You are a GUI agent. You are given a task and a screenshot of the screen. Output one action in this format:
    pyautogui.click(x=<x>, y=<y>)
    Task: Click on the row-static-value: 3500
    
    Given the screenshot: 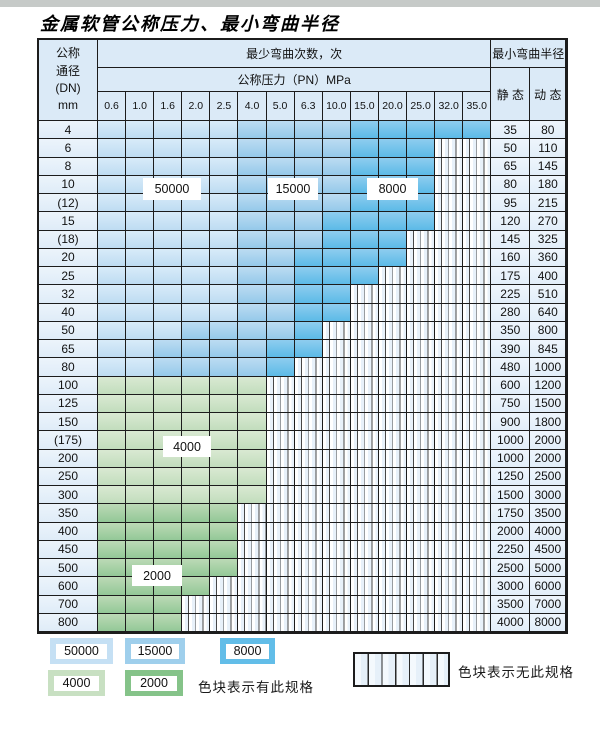 What is the action you would take?
    pyautogui.click(x=511, y=604)
    